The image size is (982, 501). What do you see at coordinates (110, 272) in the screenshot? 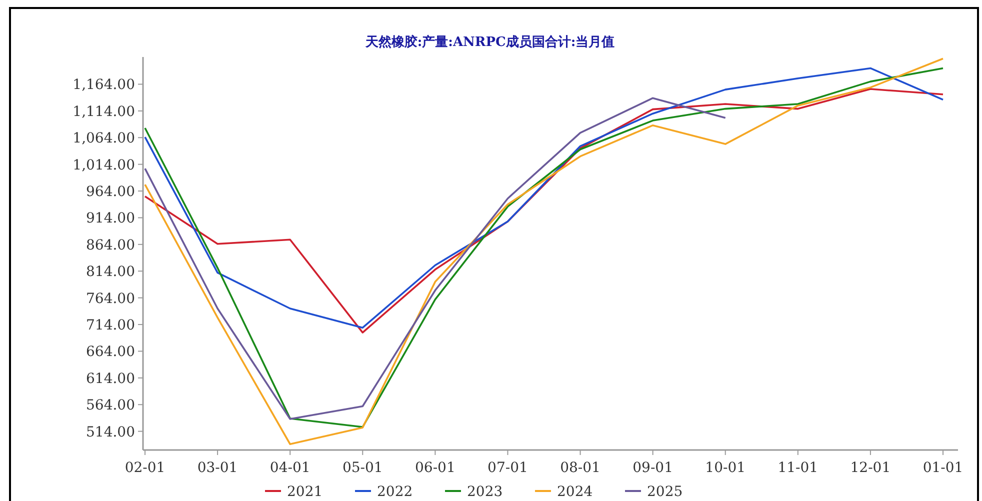
I see `y-tick-label: 814.00` at bounding box center [110, 272].